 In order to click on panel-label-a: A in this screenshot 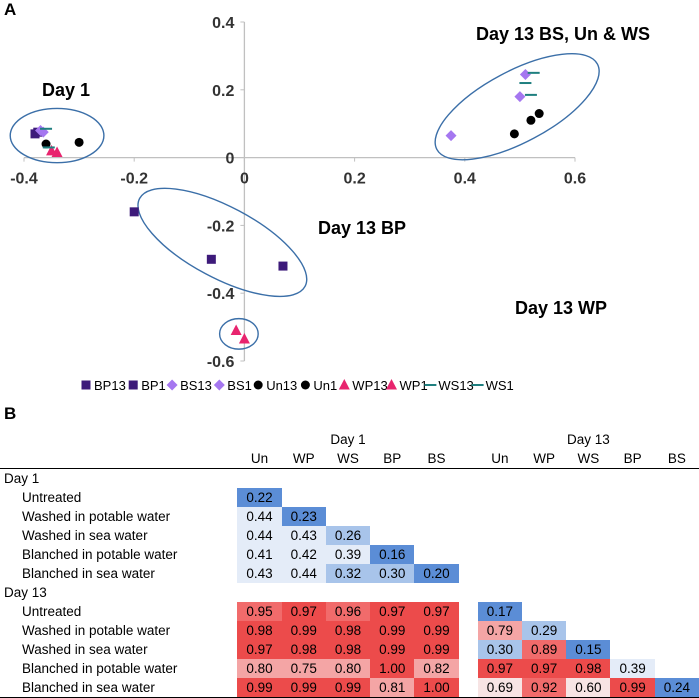, I will do `click(10, 9)`.